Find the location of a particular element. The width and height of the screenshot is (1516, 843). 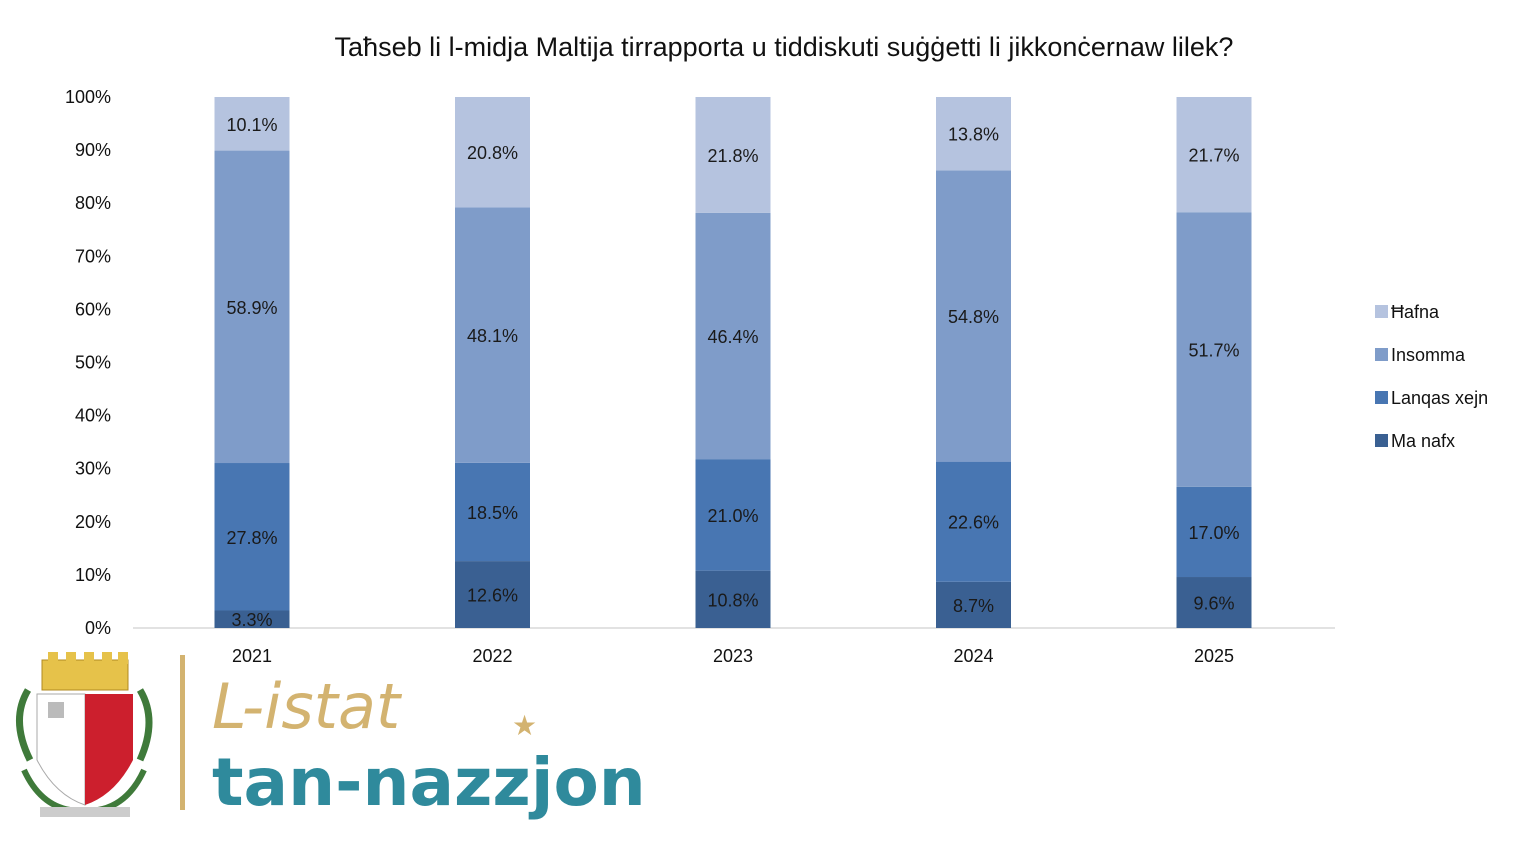

data-label: 27.8% is located at coordinates (251, 538).